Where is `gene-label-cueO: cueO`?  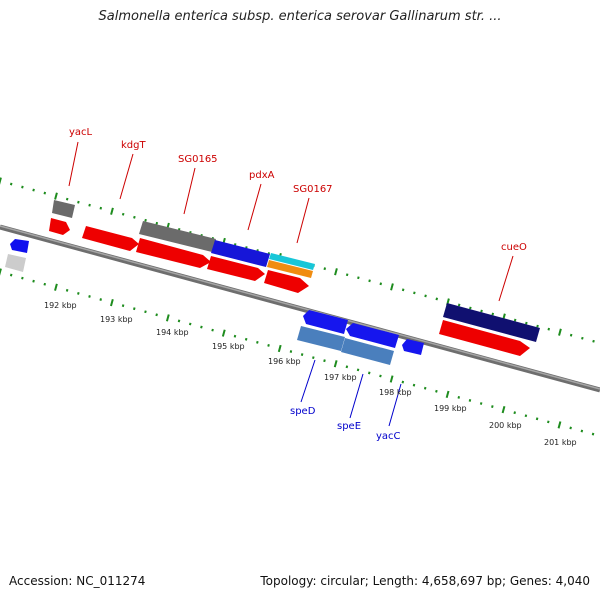
gene-label-cueO: cueO is located at coordinates (514, 247).